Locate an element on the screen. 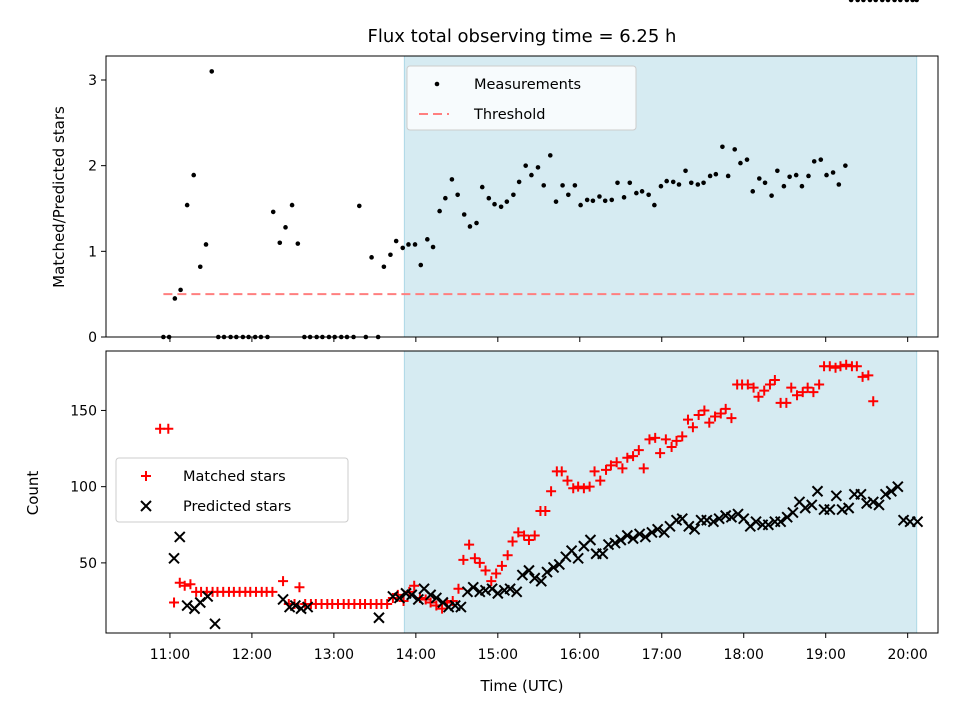 Image resolution: width=960 pixels, height=720 pixels. top-y-tick-label: 0 is located at coordinates (92, 338).